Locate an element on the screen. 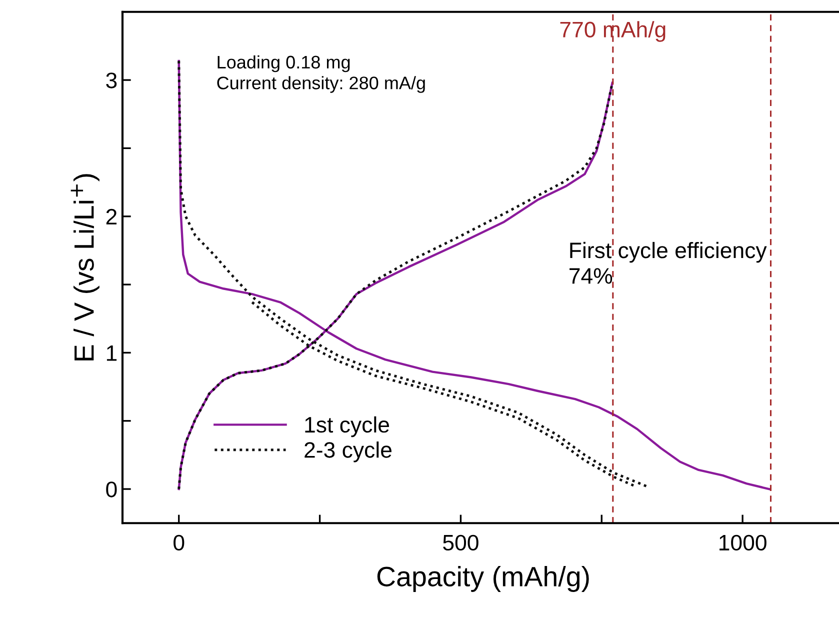  ref-line-label: 770 mAh/g is located at coordinates (613, 31).